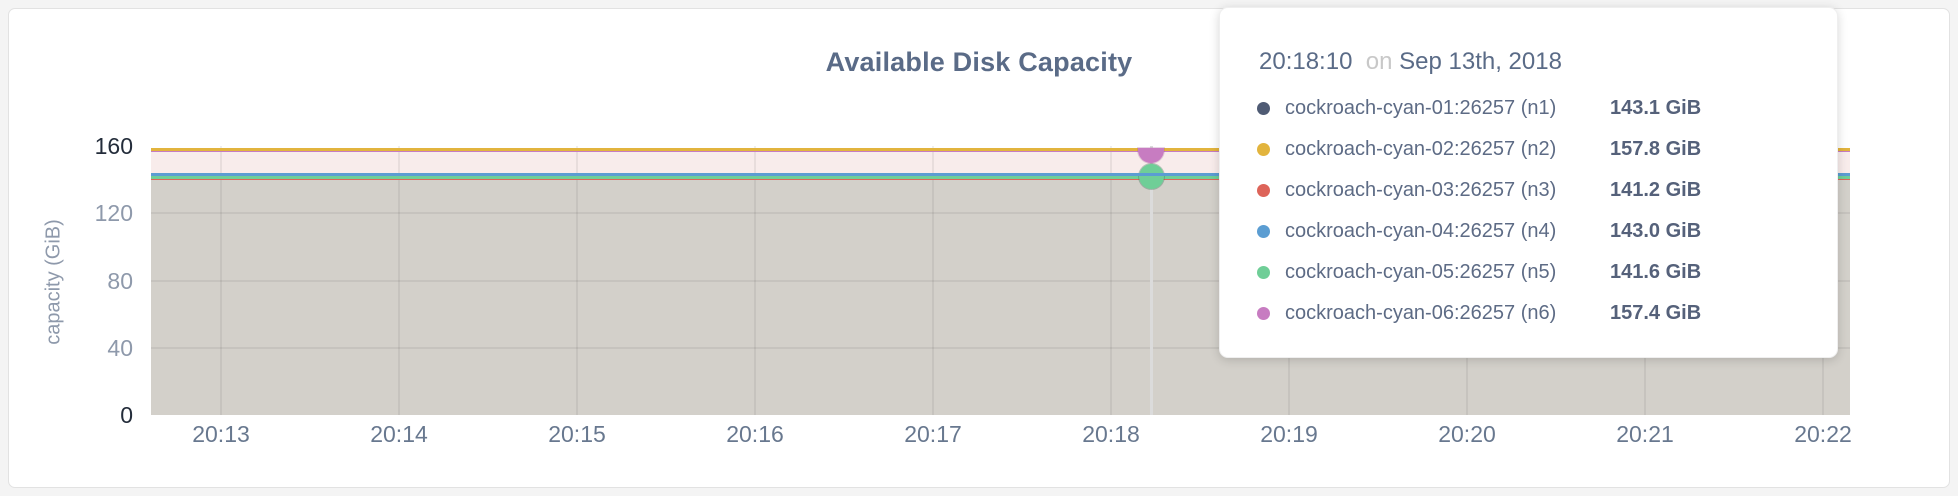 This screenshot has width=1958, height=496. I want to click on tooltip-row: cockroach-cyan-04:26257 (n4) 143.0 GiB, so click(1528, 231).